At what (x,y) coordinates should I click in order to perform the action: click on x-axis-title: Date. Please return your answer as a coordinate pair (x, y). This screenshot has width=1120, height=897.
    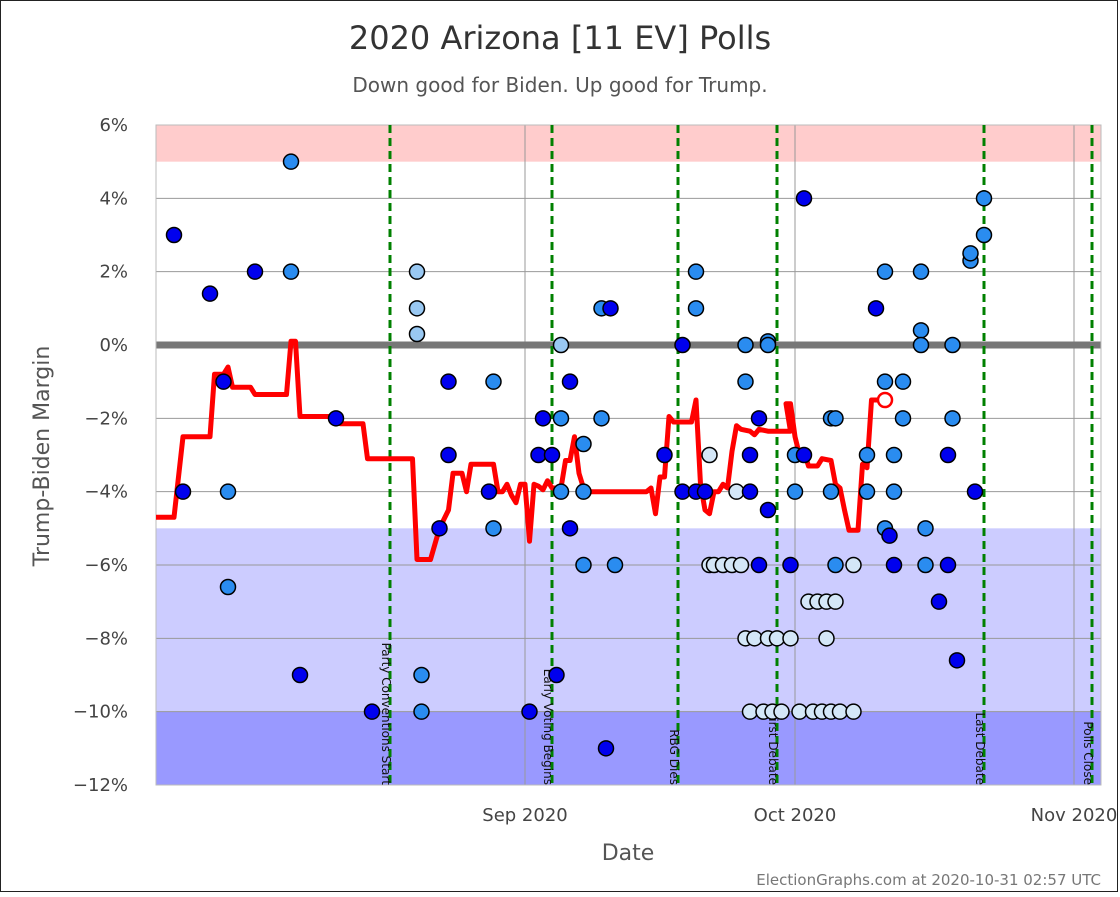
    Looking at the image, I should click on (628, 853).